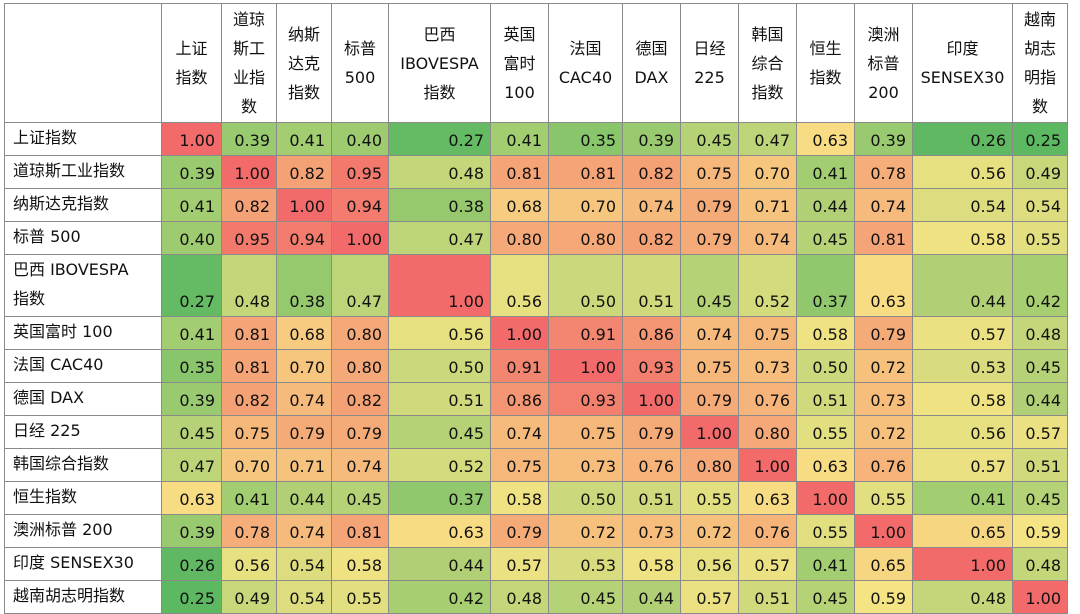 The width and height of the screenshot is (1080, 614). I want to click on column-header-label: 100, so click(519, 92).